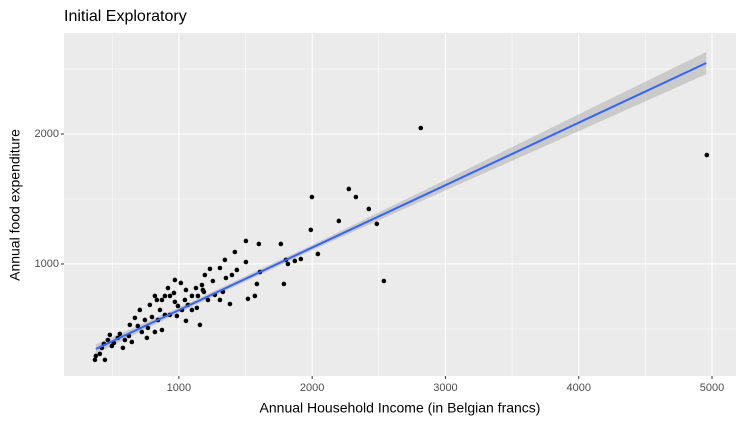  I want to click on x-tick-label: 3000, so click(445, 388).